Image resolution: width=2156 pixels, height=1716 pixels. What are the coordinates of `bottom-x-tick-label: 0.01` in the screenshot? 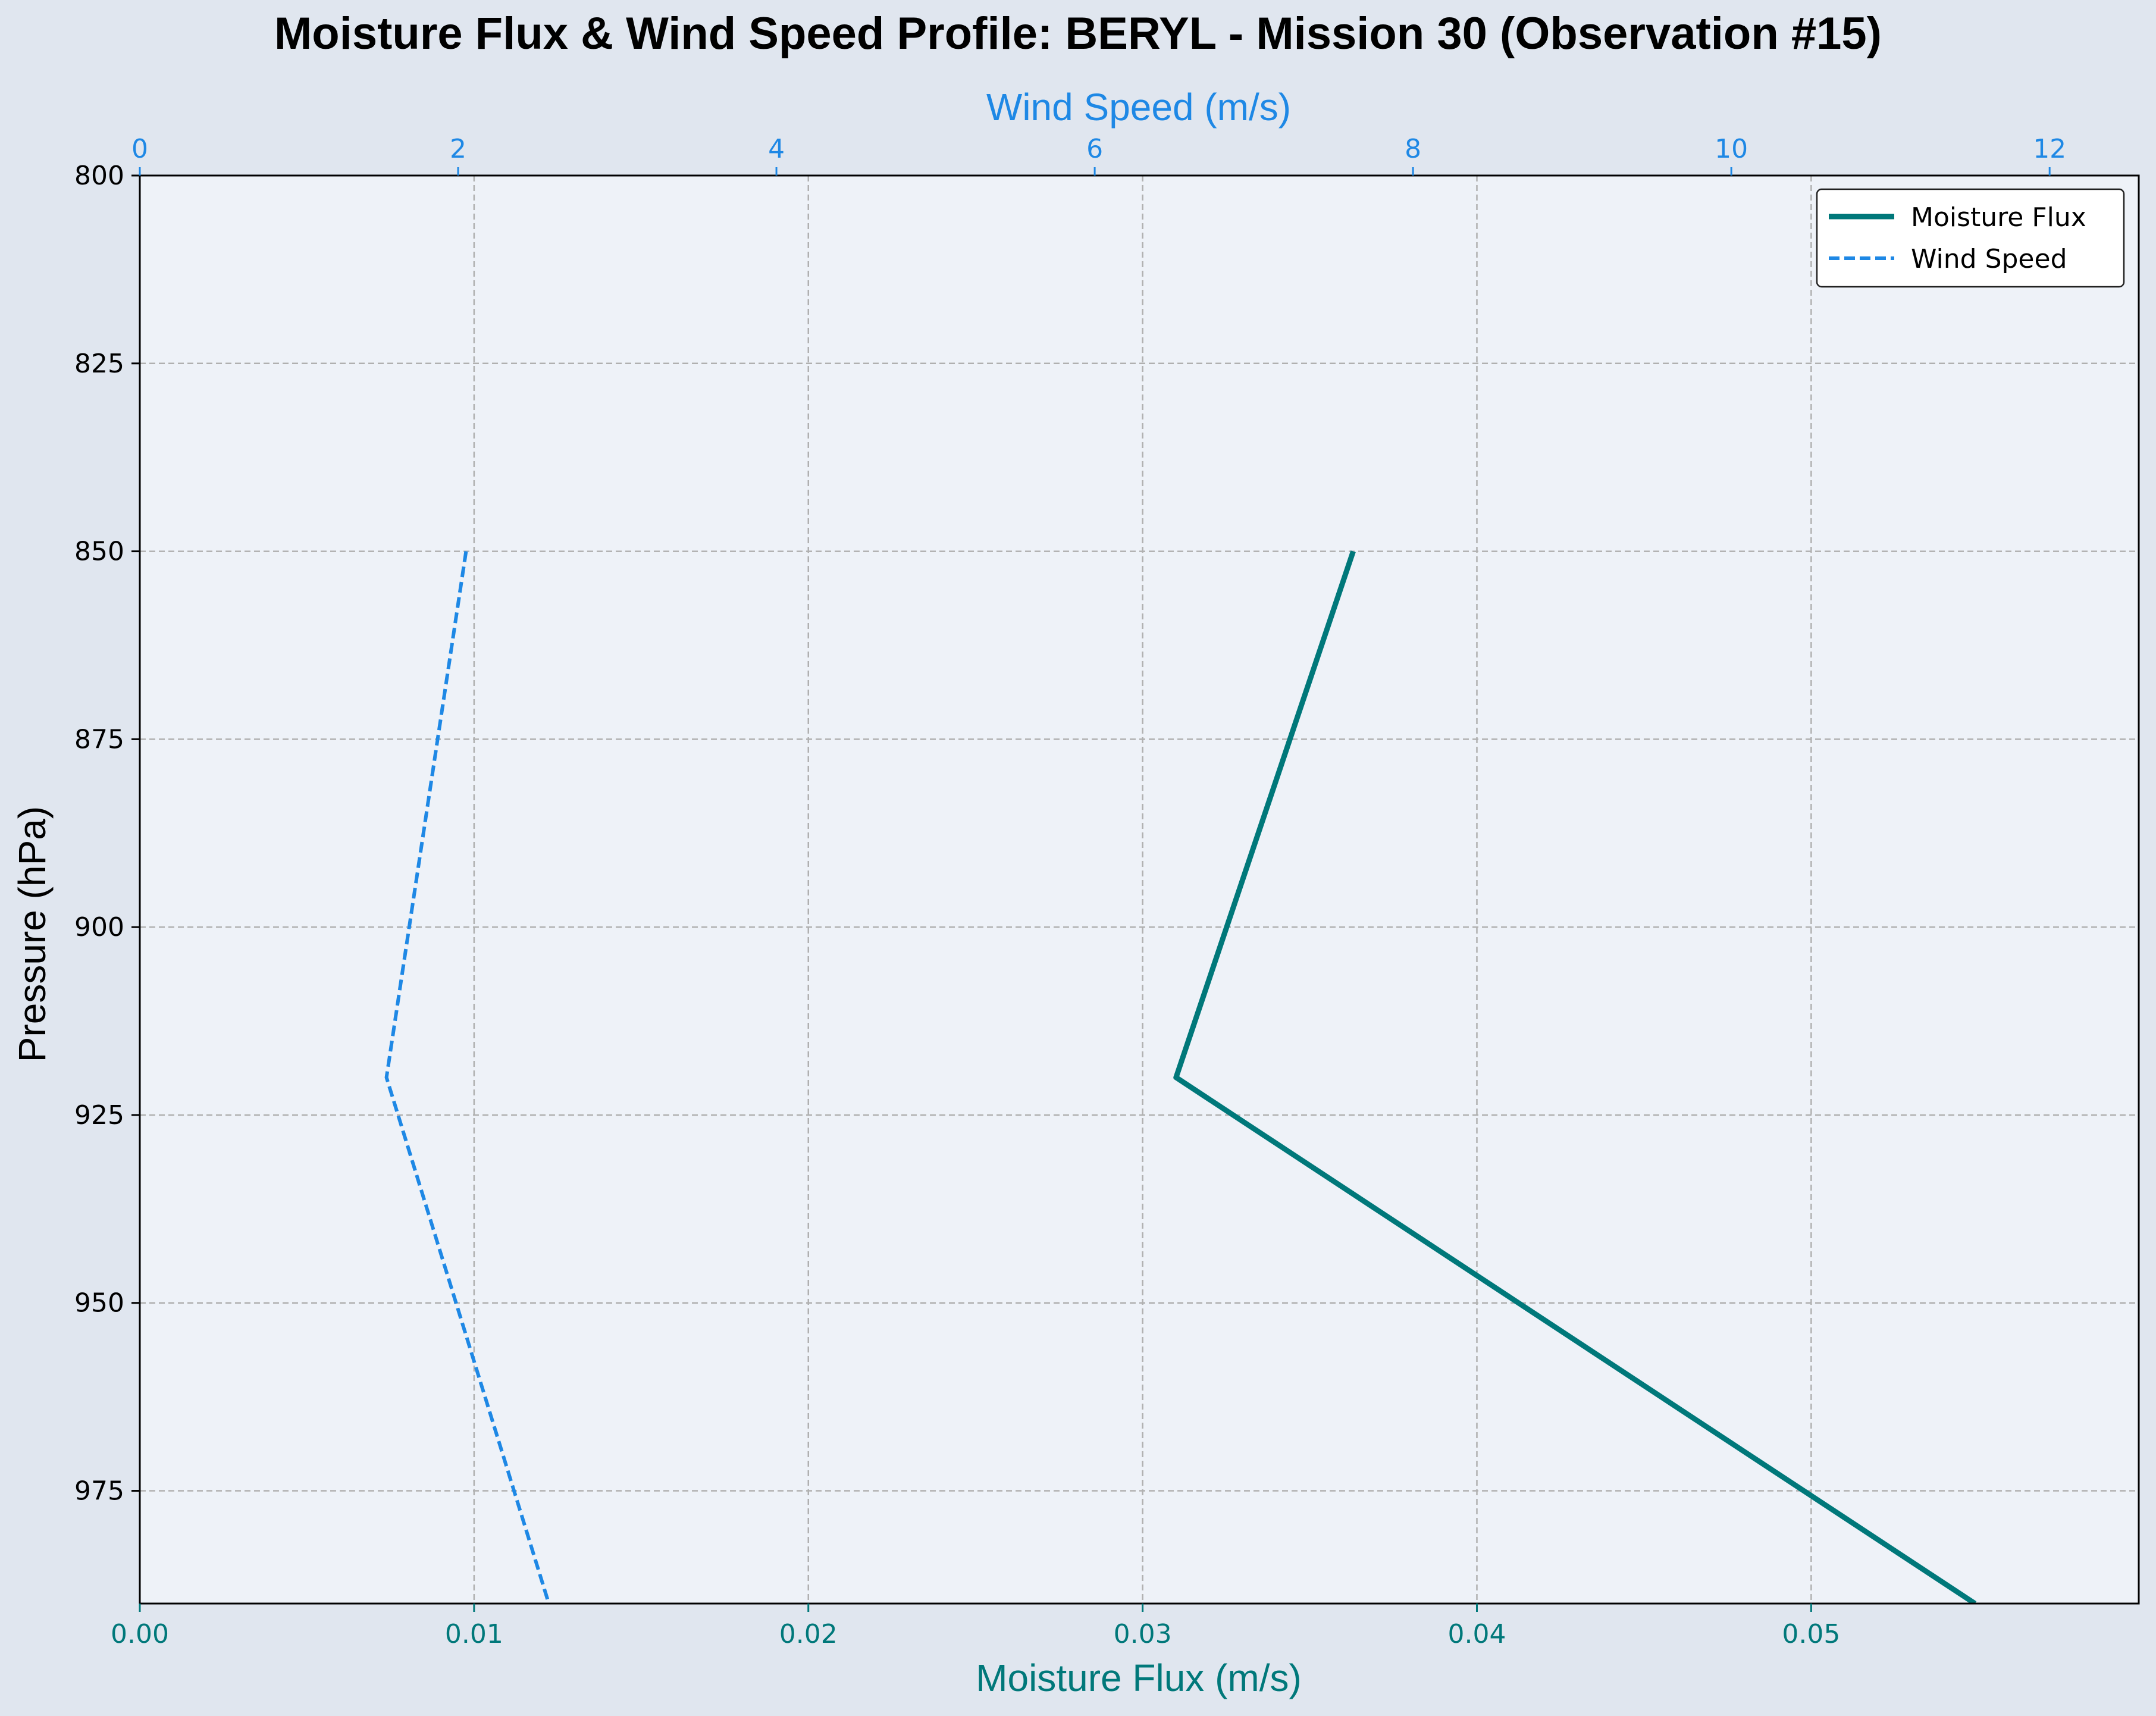 It's located at (474, 1634).